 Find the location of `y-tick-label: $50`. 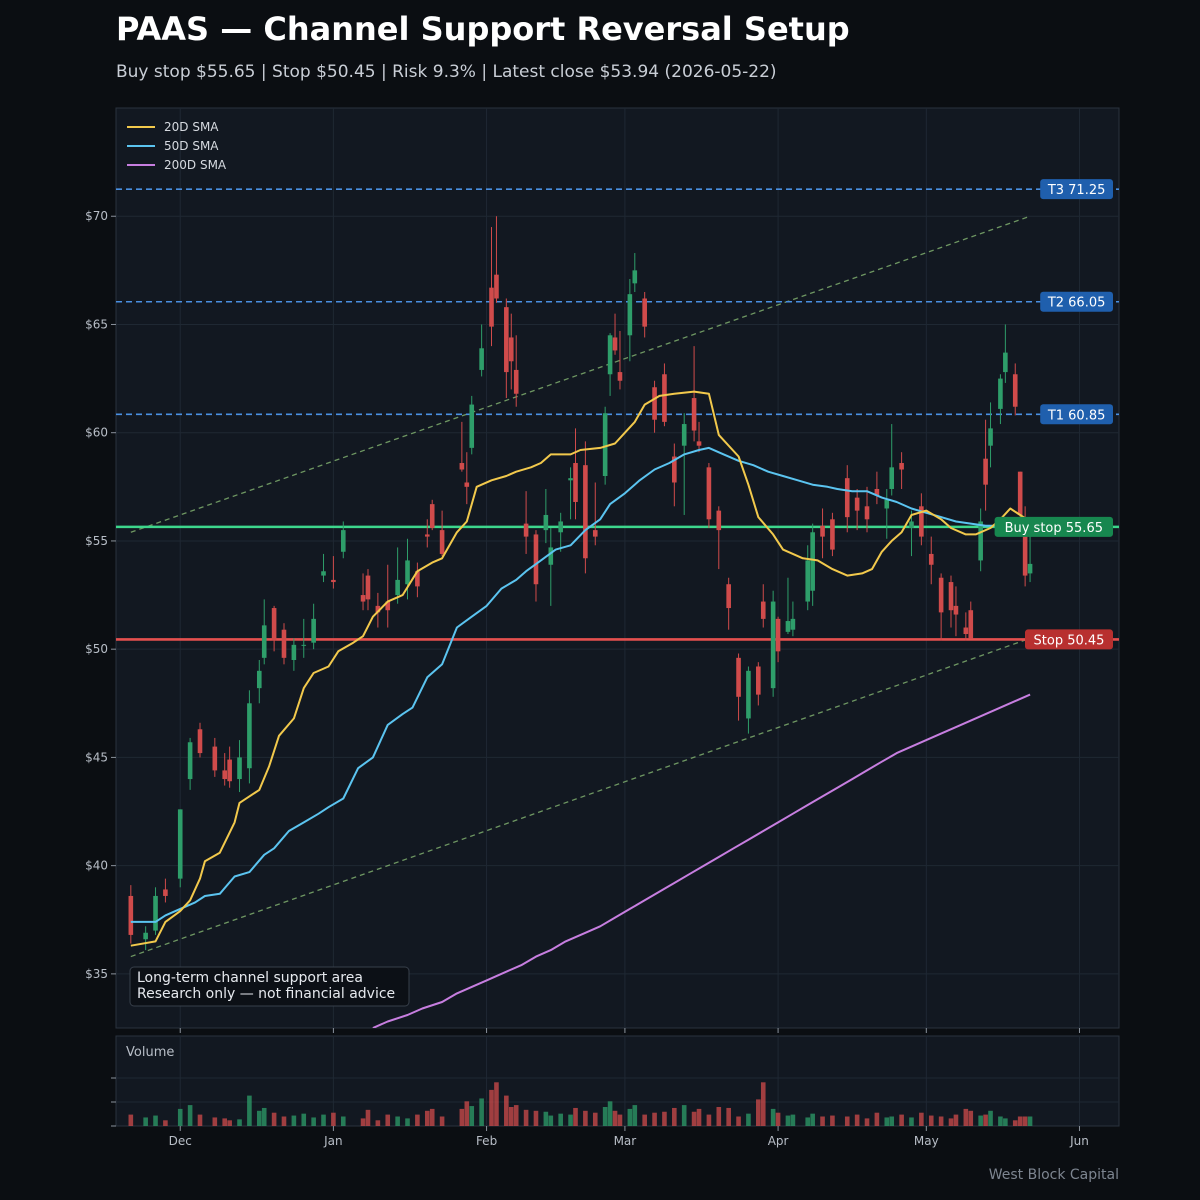

y-tick-label: $50 is located at coordinates (96, 649).